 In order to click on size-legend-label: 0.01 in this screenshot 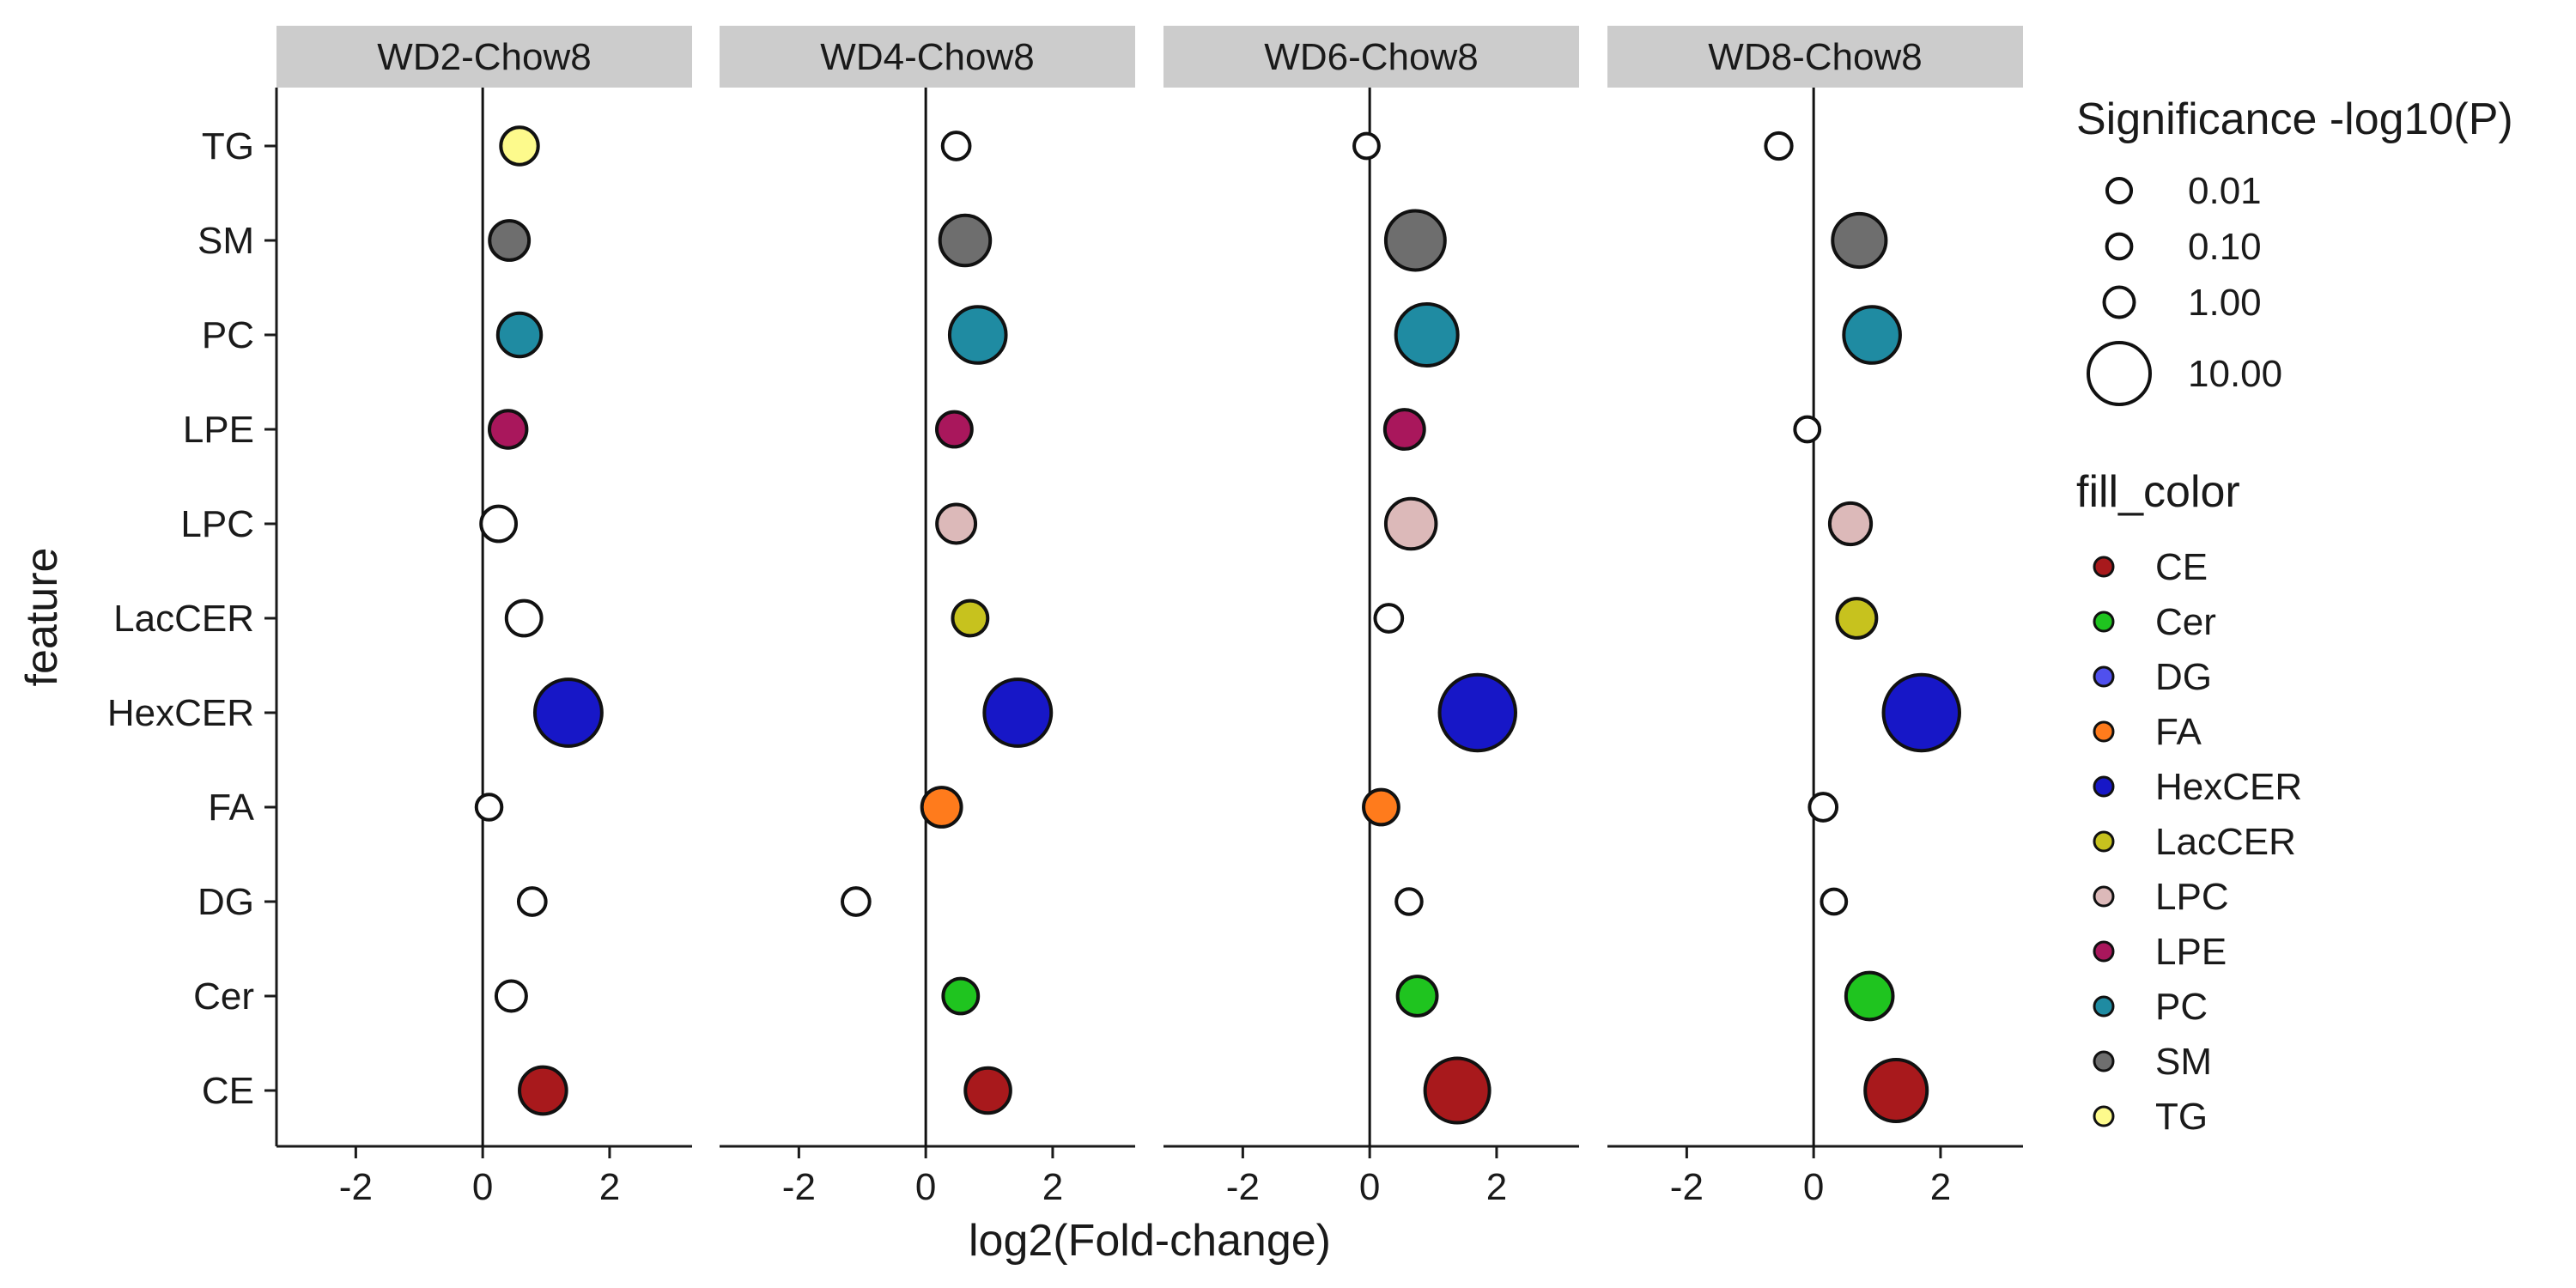, I will do `click(2225, 191)`.